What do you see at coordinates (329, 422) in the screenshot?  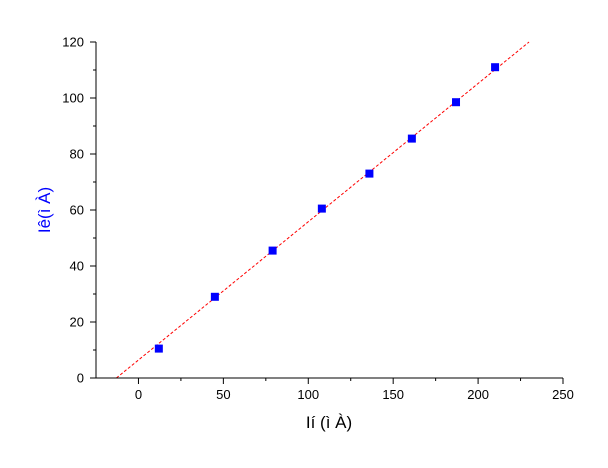 I see `x-axis-title: Ií (ì À)` at bounding box center [329, 422].